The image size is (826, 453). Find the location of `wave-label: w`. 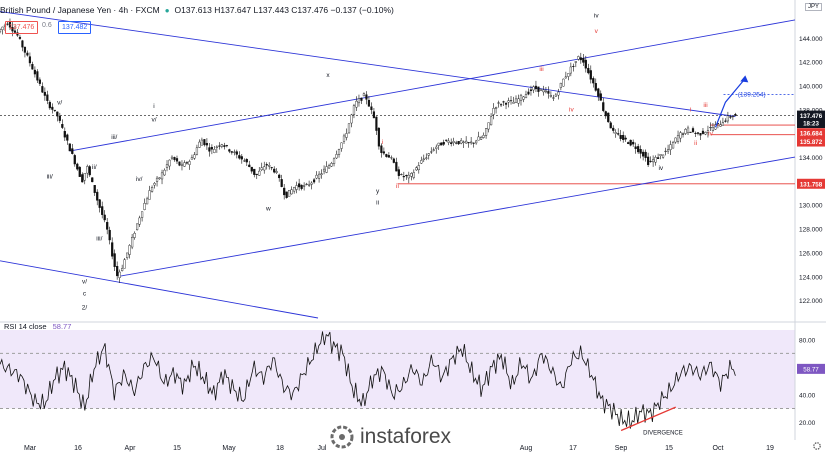

wave-label: w is located at coordinates (268, 209).